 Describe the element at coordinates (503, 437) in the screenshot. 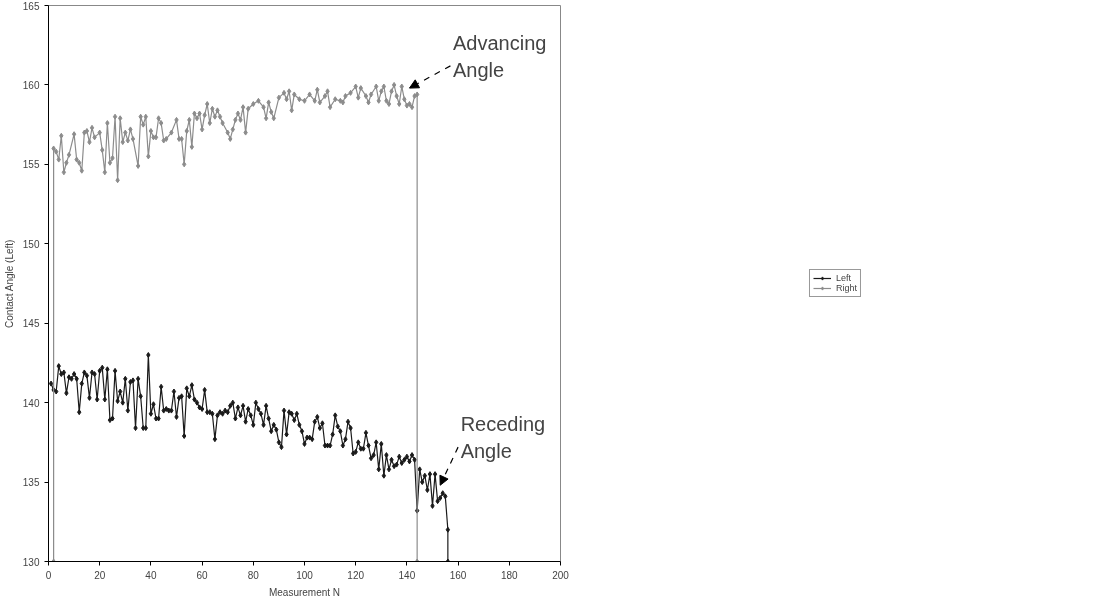

I see `annotation: Receding Angle` at that location.